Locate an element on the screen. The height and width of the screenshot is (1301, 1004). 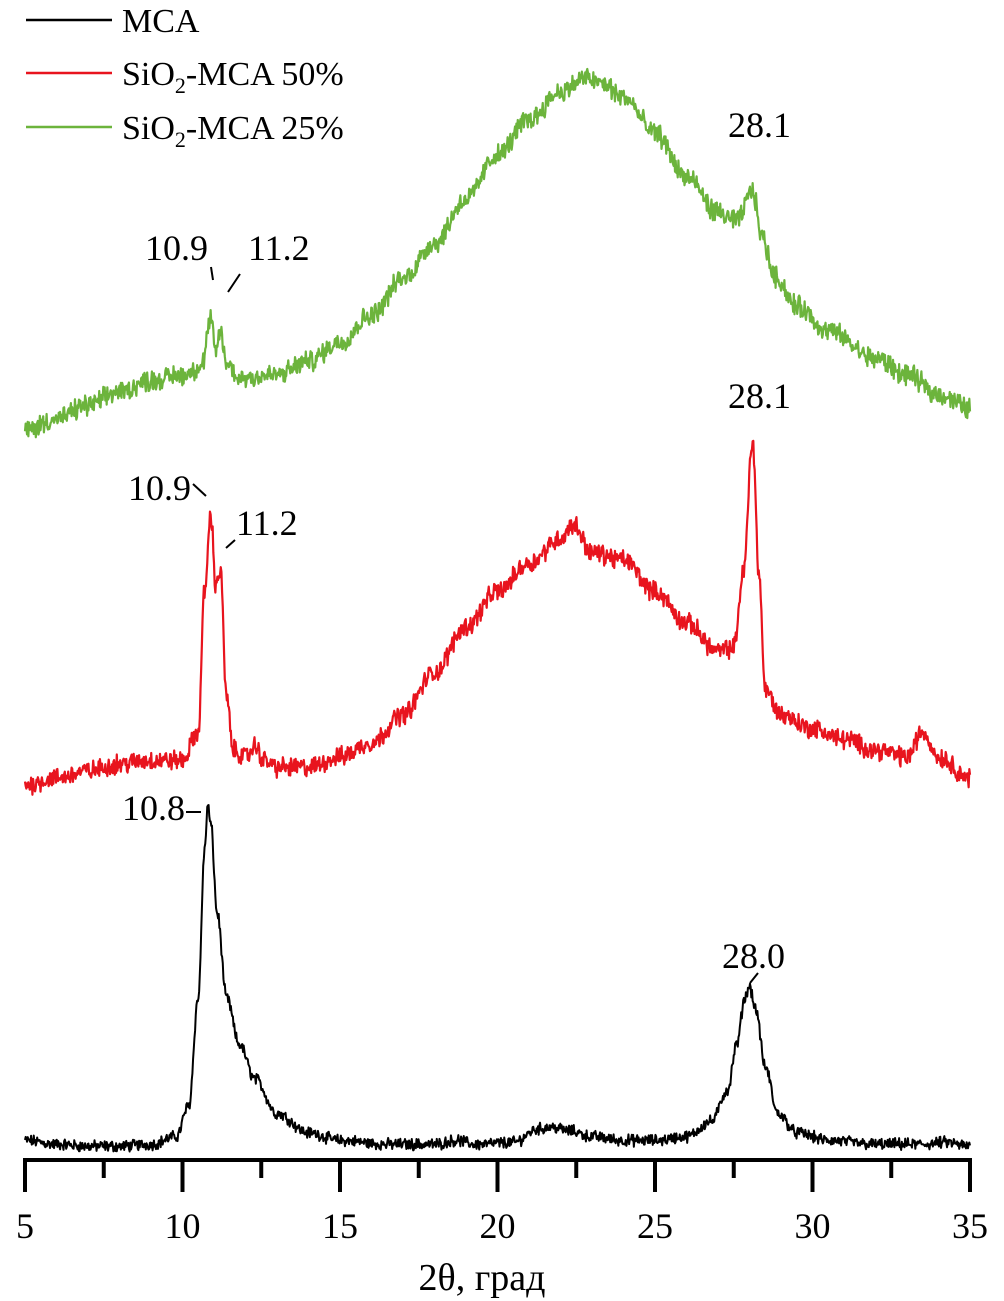
peak-label: 28.0 is located at coordinates (753, 956).